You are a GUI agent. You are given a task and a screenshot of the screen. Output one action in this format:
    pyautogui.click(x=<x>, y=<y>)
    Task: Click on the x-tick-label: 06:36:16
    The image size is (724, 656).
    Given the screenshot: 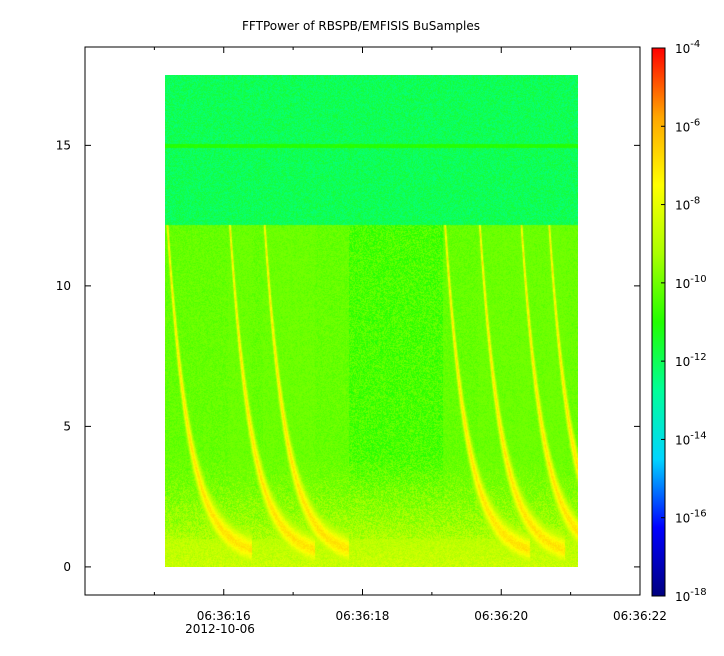 What is the action you would take?
    pyautogui.click(x=224, y=616)
    